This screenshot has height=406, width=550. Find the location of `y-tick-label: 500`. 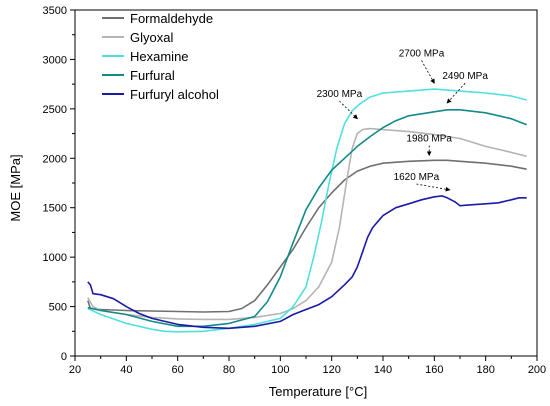

y-tick-label: 500 is located at coordinates (58, 308).